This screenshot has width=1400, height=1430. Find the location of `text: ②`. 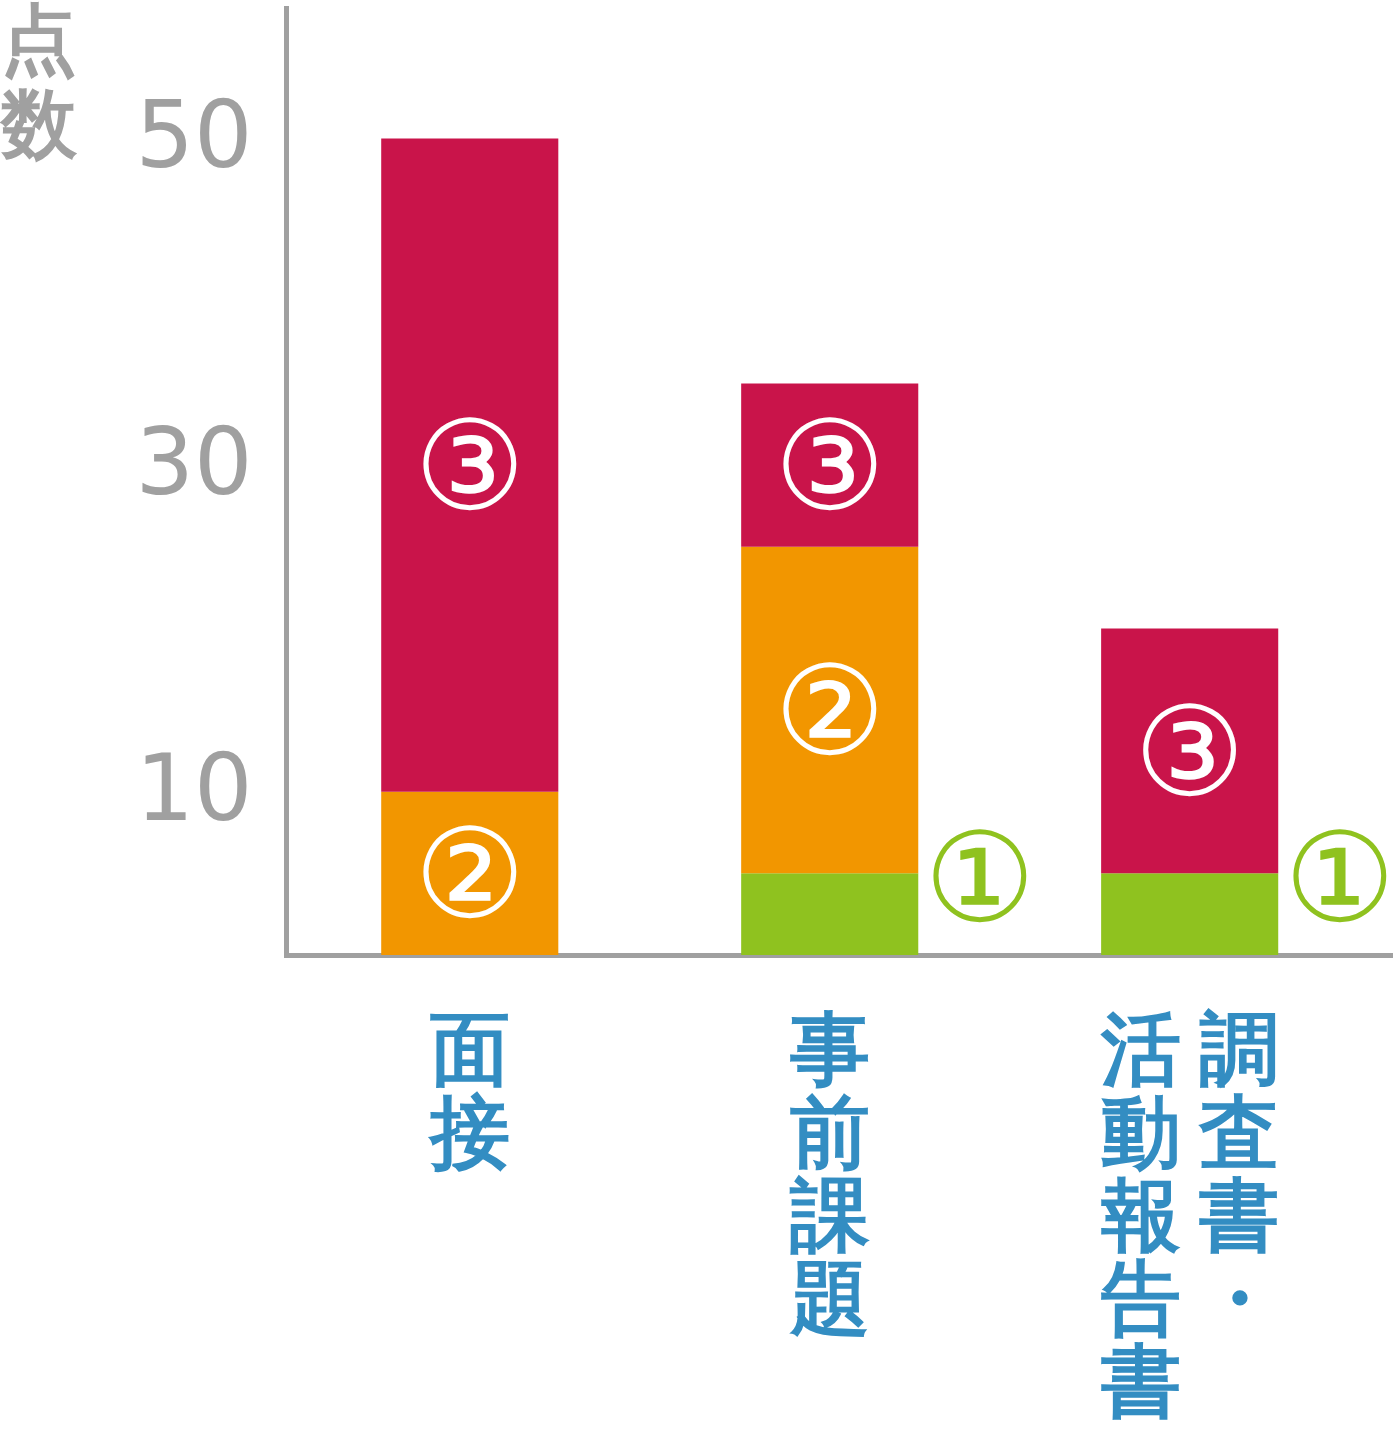

text: ② is located at coordinates (830, 711).